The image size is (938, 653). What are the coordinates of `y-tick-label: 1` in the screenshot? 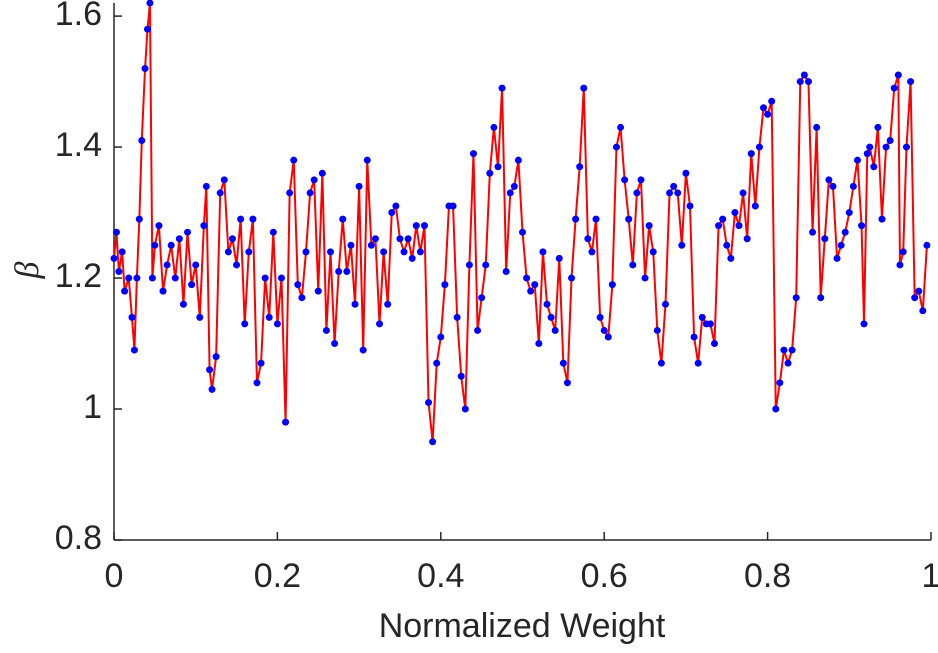 It's located at (92, 407).